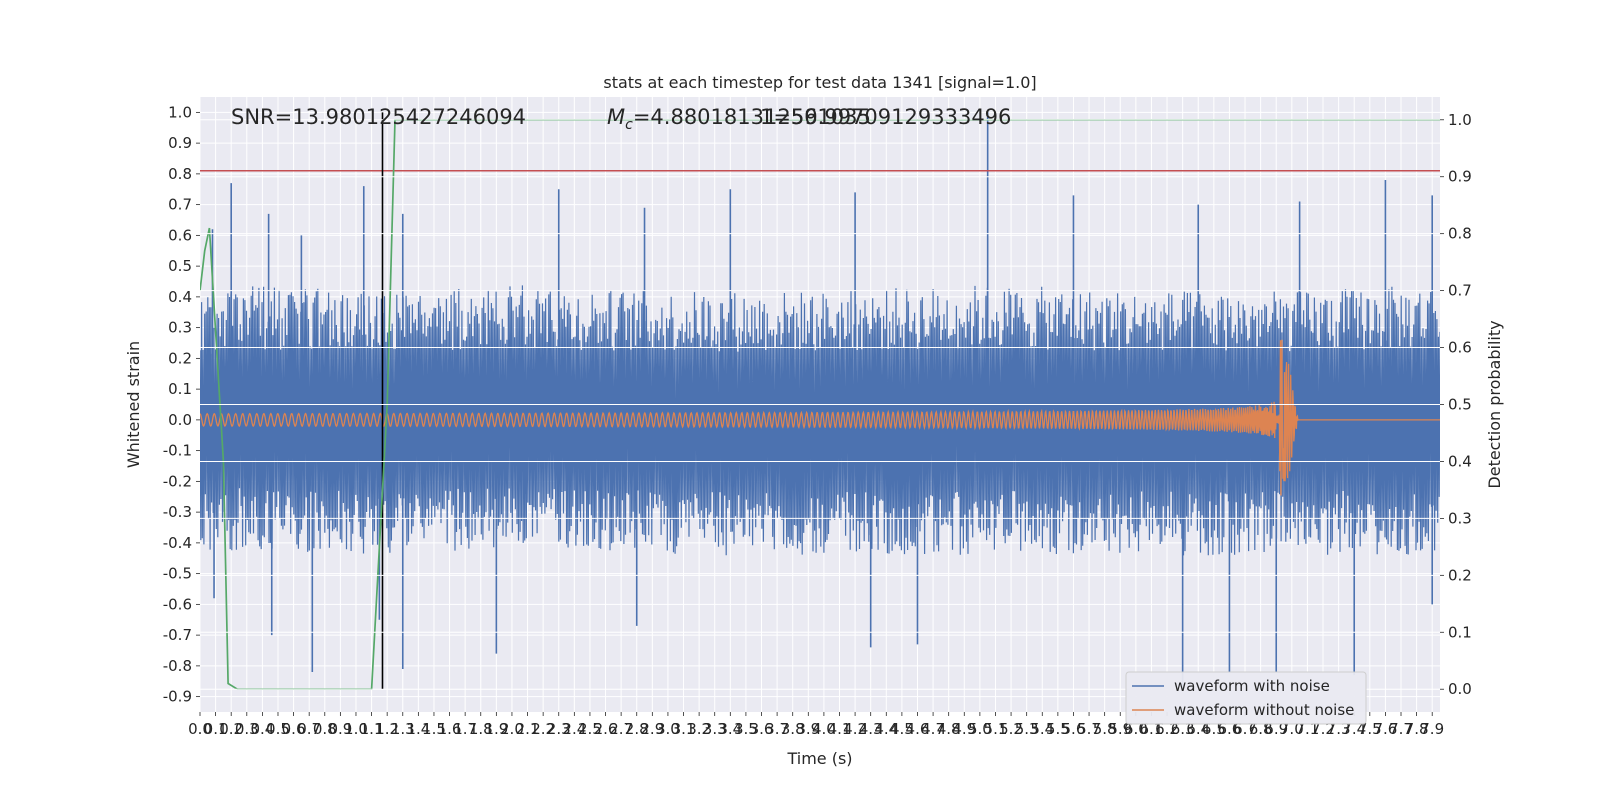  I want to click on y-tick-label: -0.4, so click(177, 543).